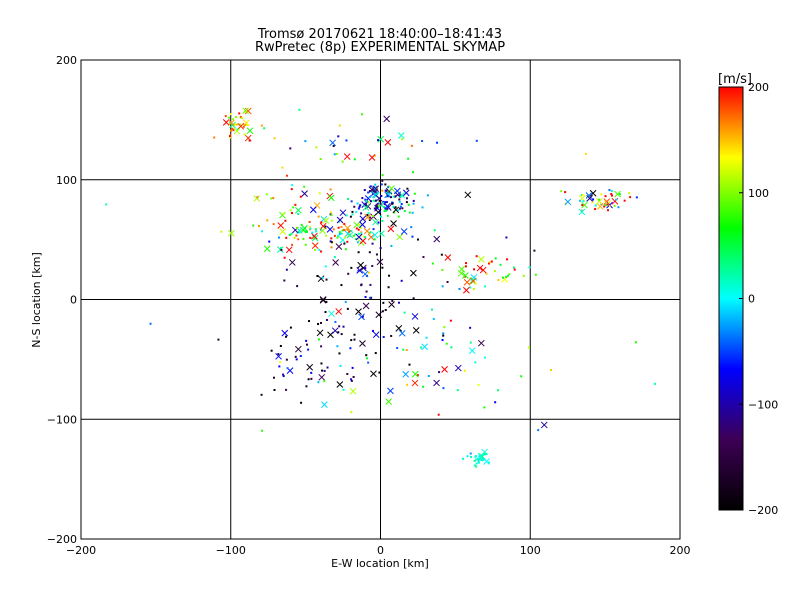 The height and width of the screenshot is (600, 800). Describe the element at coordinates (379, 34) in the screenshot. I see `chart-title: Tromsø 20170621 18:40:00–18:41:43` at that location.